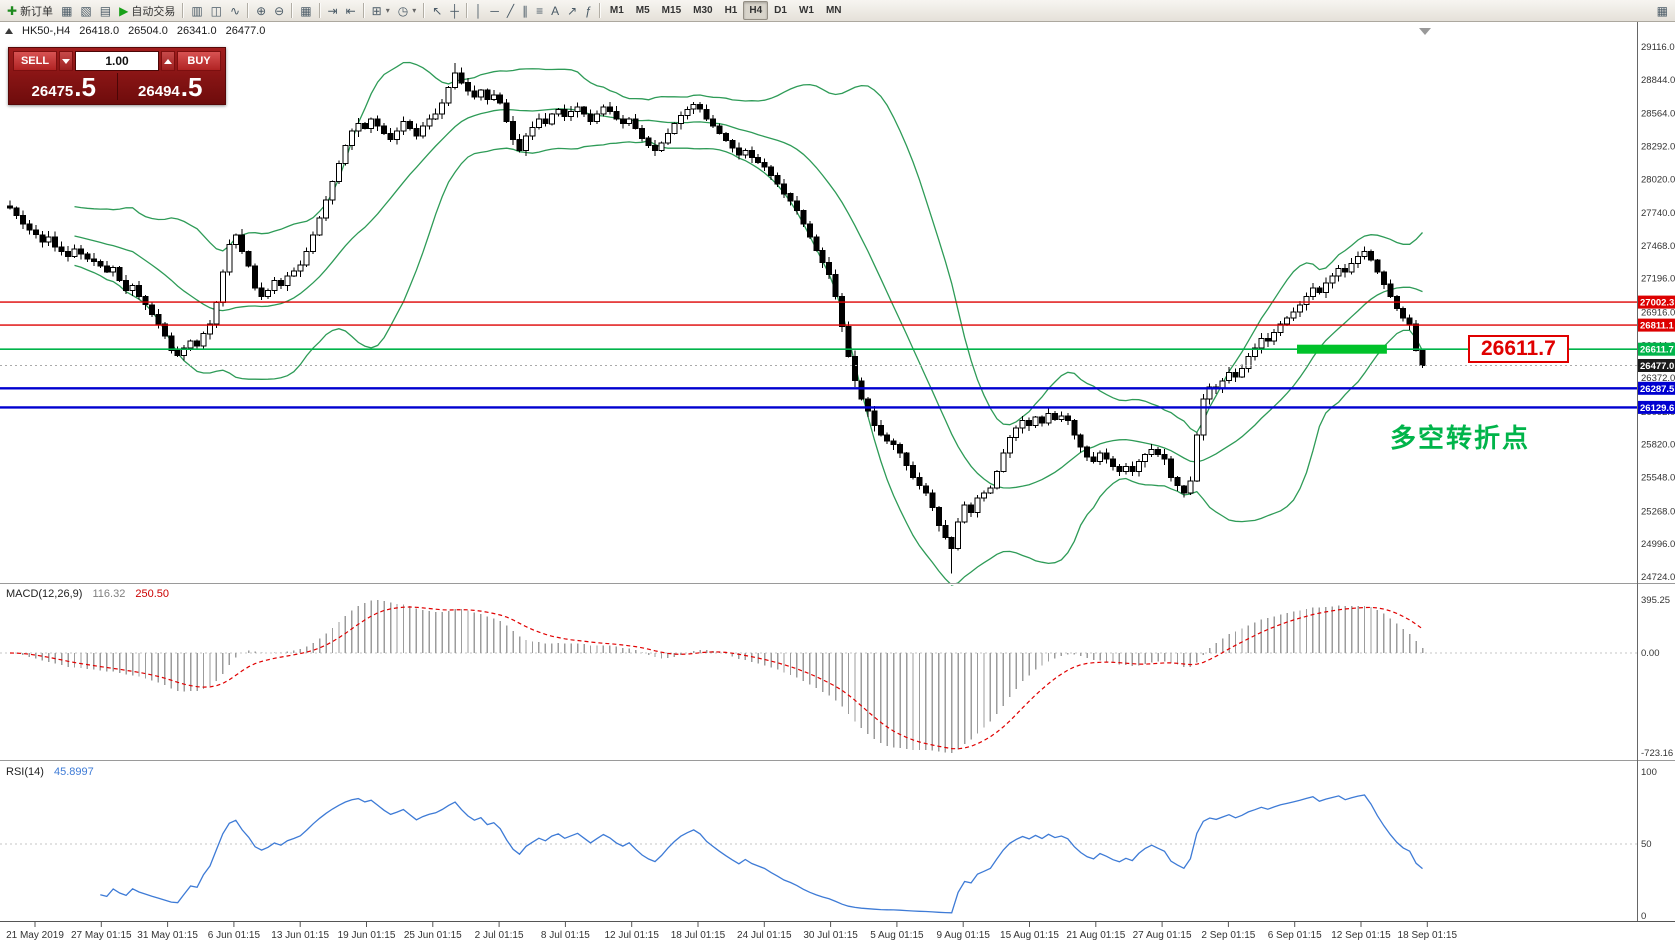 The image size is (1675, 949). Describe the element at coordinates (1518, 349) in the screenshot. I see `price-callout-label: 26611.7` at that location.